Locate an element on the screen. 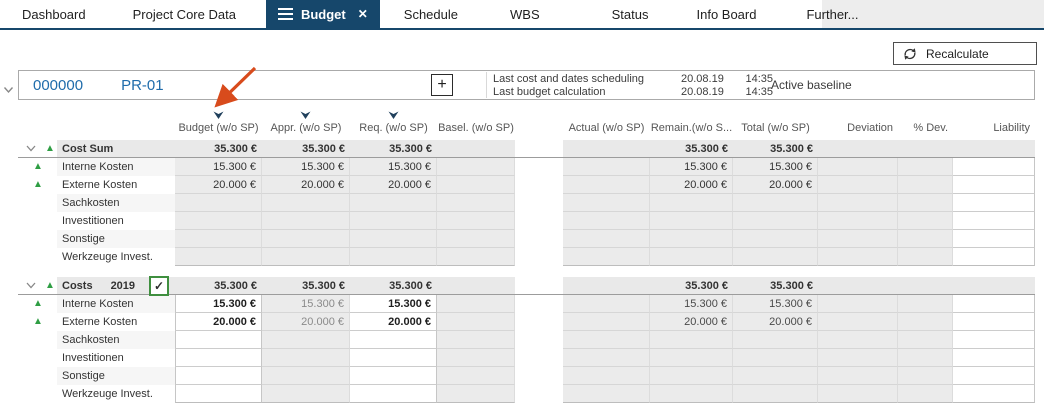  filter-icon-appr is located at coordinates (305, 116).